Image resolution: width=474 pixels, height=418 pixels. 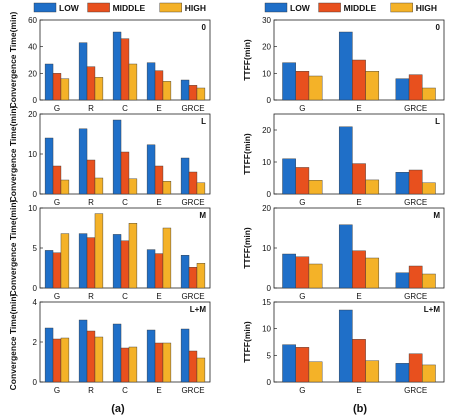 I want to click on legend-label-middle: MIDDLE, so click(x=360, y=8).